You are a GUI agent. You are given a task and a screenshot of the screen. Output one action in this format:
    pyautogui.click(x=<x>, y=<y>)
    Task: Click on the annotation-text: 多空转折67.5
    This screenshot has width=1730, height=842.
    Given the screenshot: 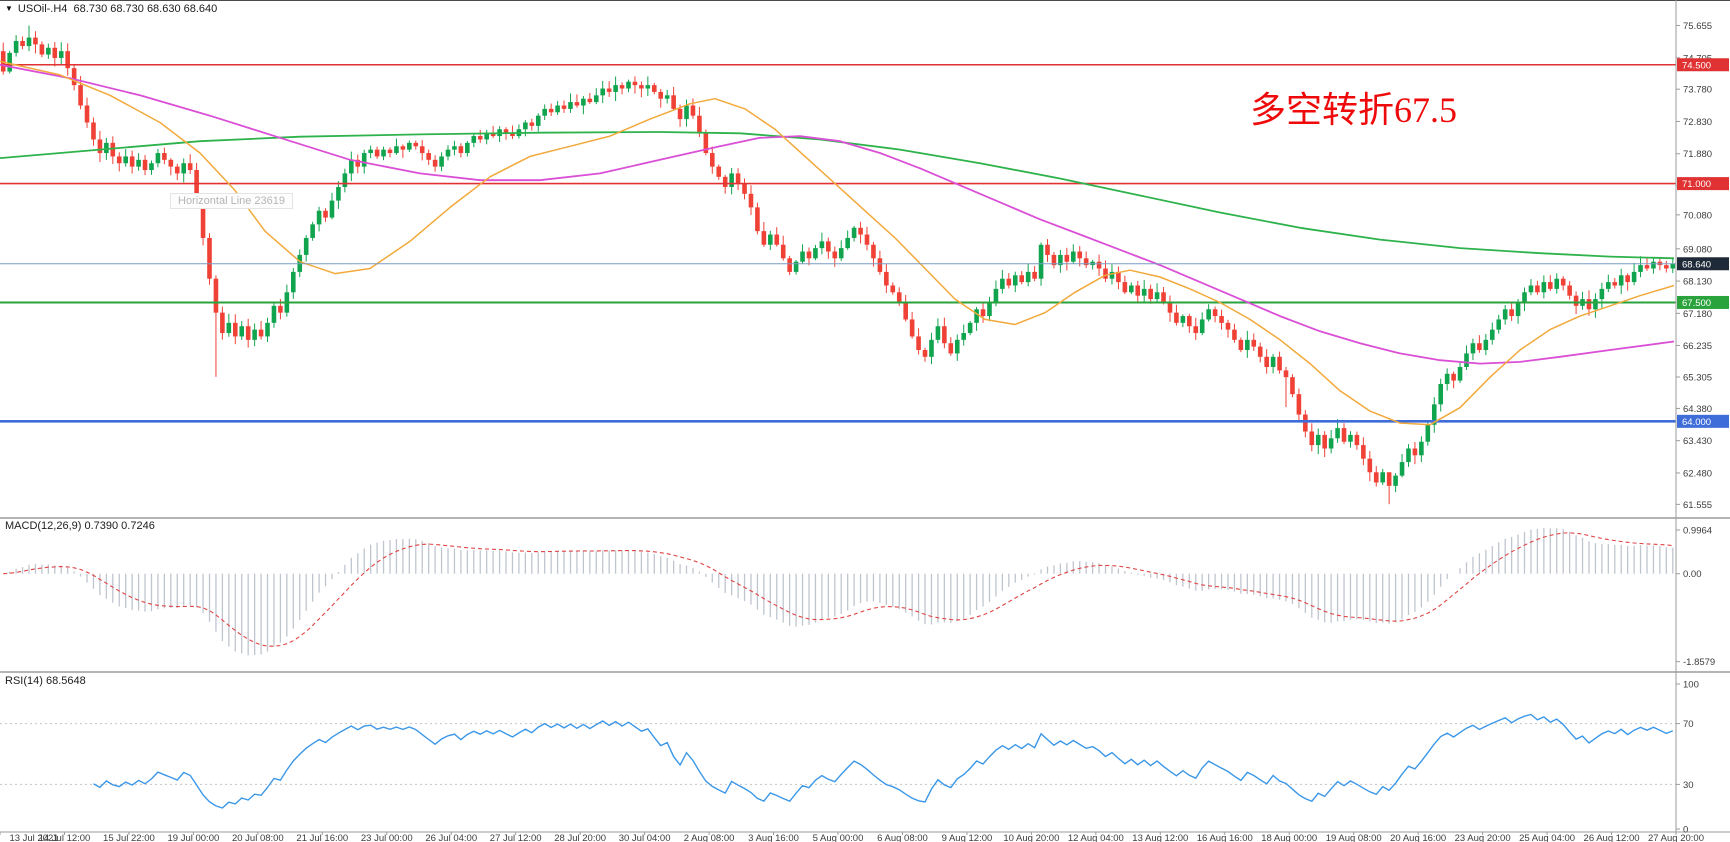 What is the action you would take?
    pyautogui.click(x=1354, y=110)
    